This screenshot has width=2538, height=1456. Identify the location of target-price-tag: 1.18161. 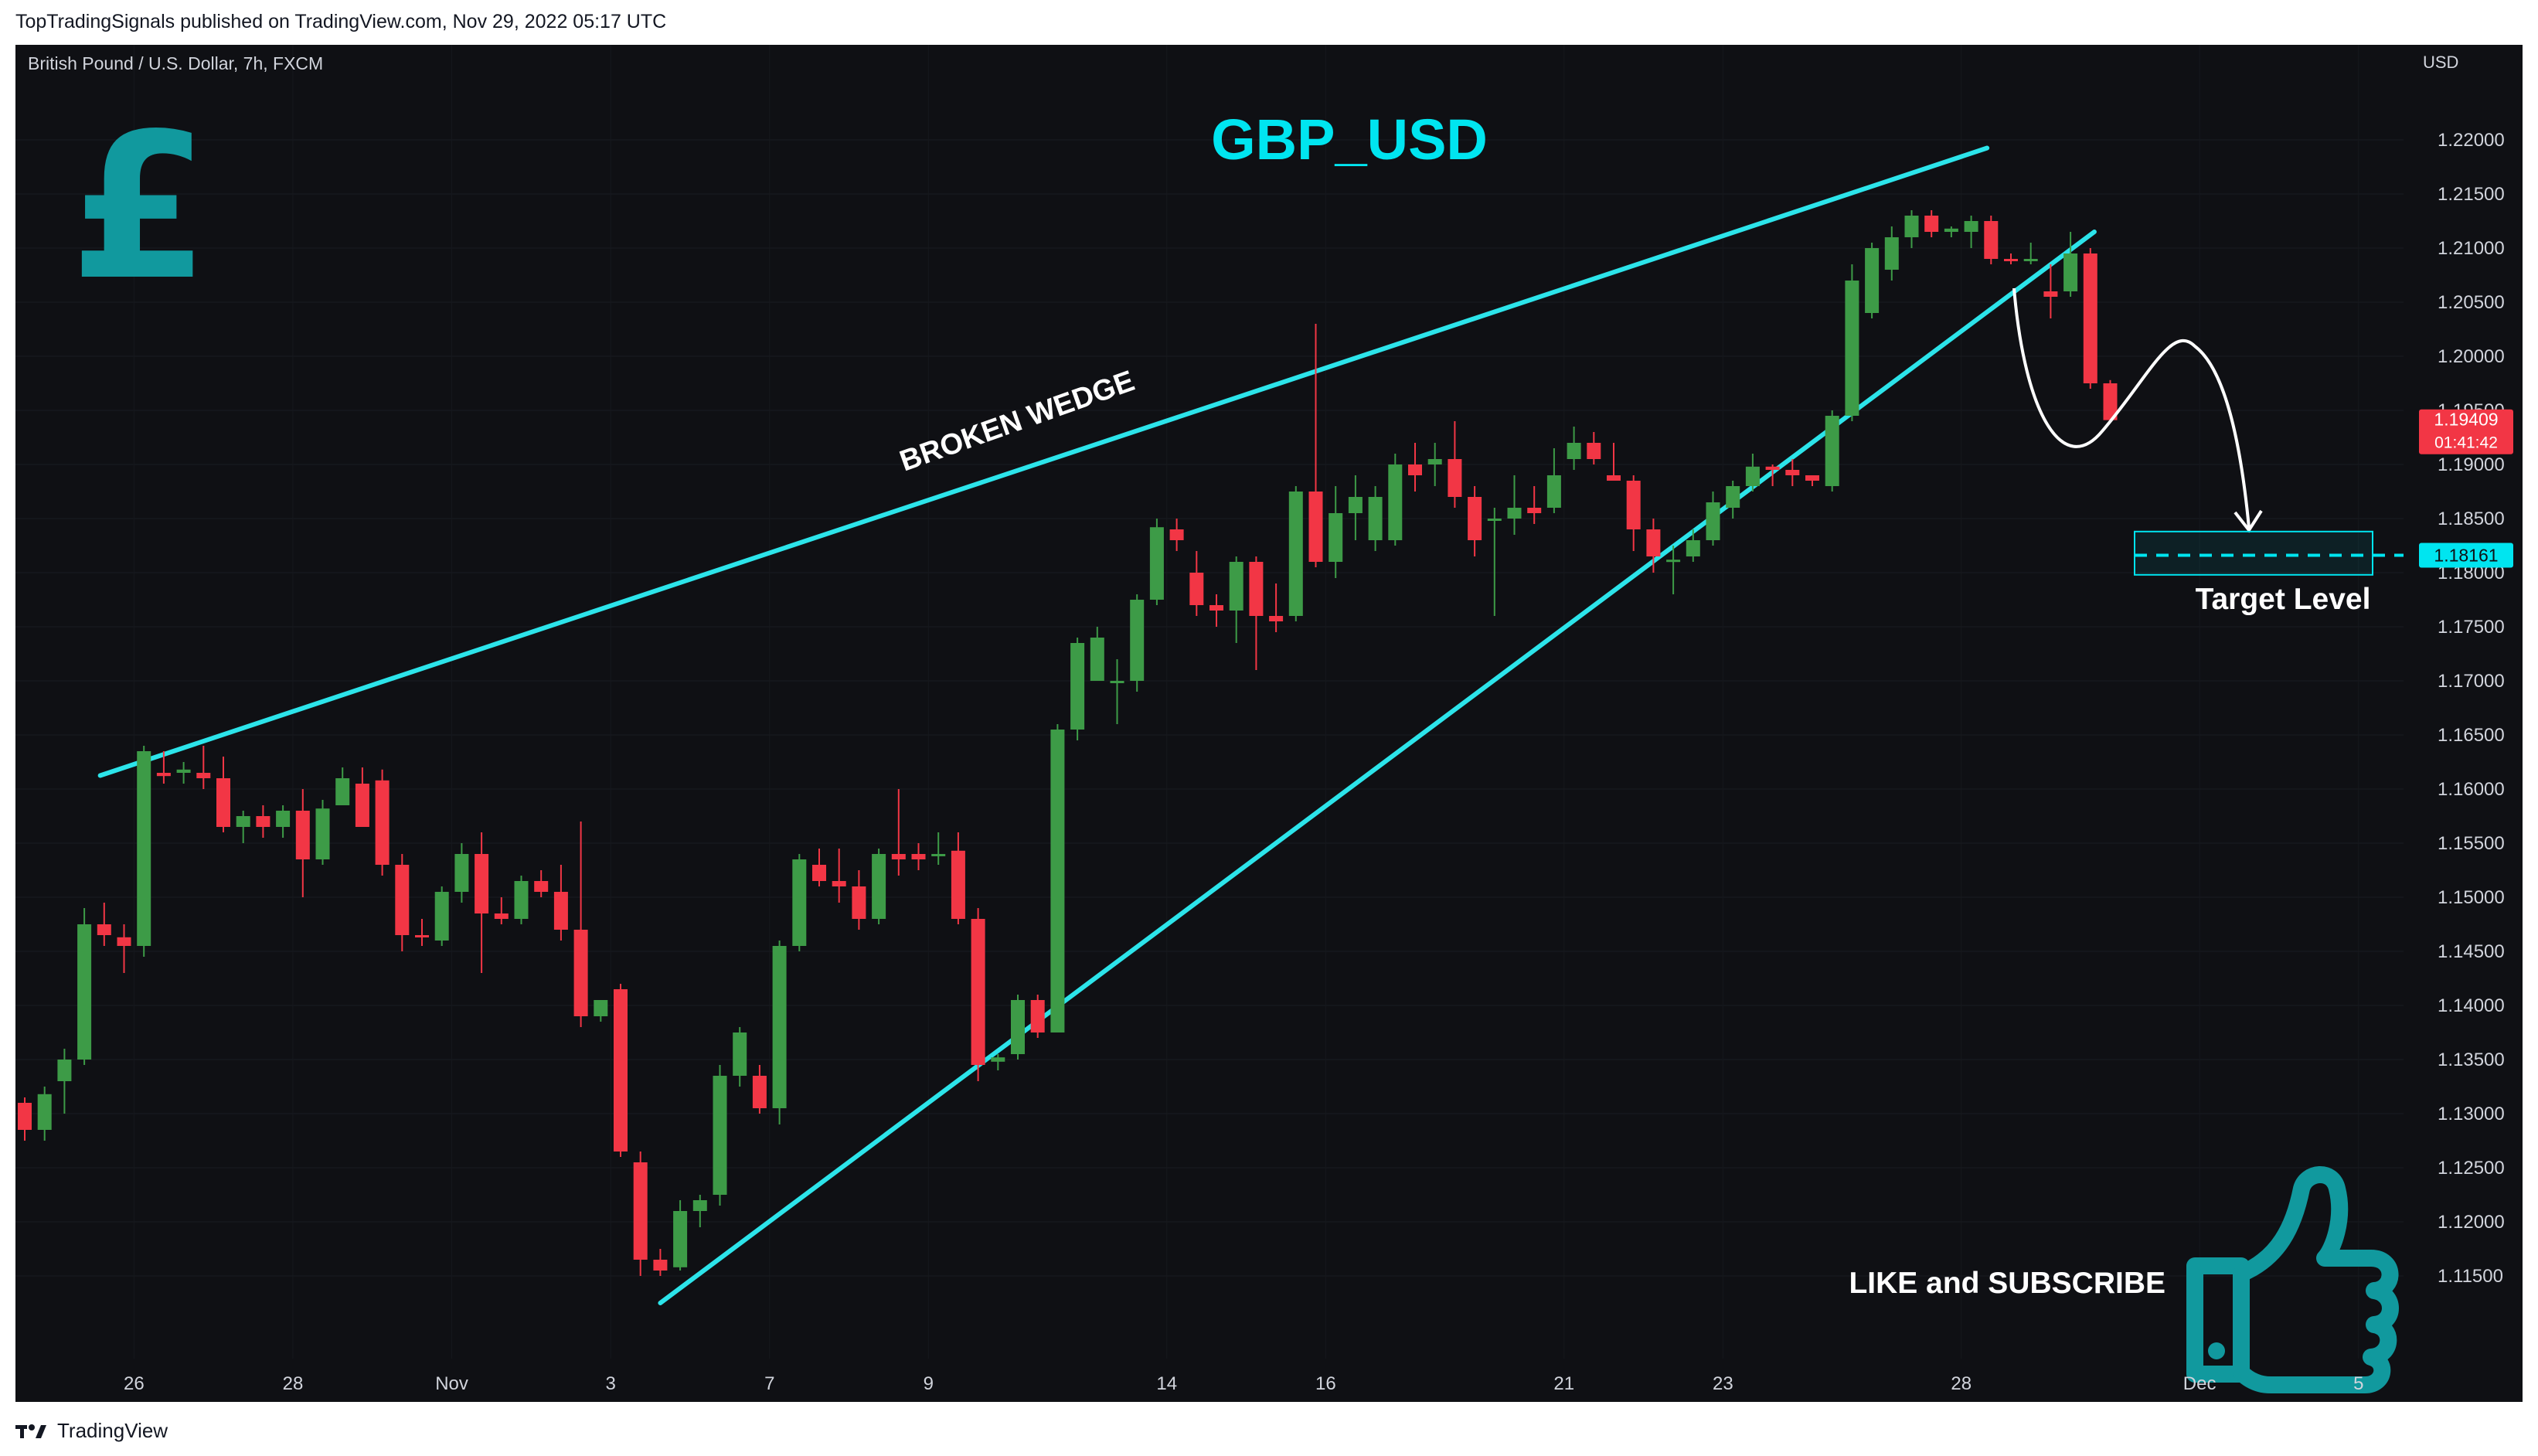
(2466, 556).